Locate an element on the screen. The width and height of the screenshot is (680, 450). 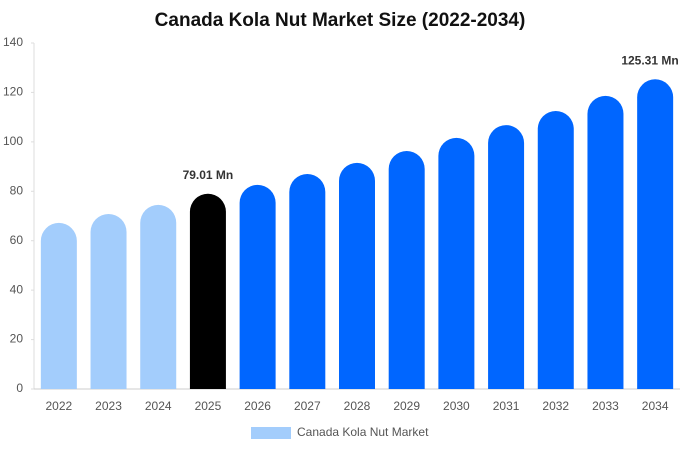
x-tick-label: 2029 is located at coordinates (406, 406).